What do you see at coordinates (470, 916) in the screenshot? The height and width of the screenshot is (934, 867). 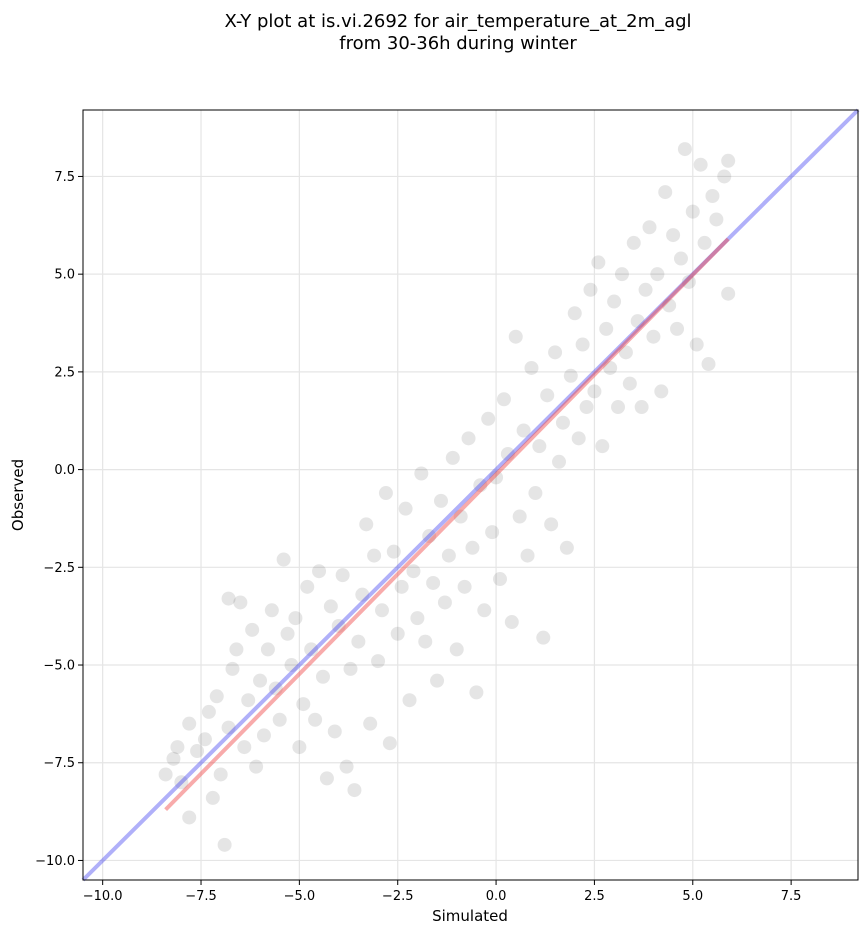 I see `x-axis-label: Simulated` at bounding box center [470, 916].